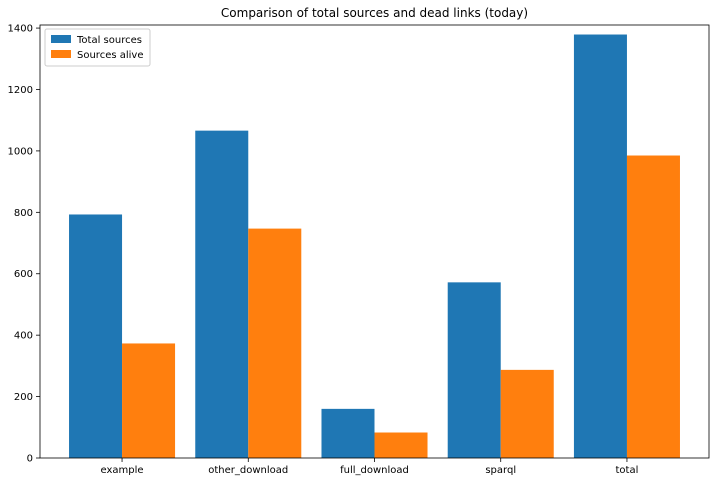 The image size is (719, 483). What do you see at coordinates (653, 306) in the screenshot?
I see `bar-total-sources-alive` at bounding box center [653, 306].